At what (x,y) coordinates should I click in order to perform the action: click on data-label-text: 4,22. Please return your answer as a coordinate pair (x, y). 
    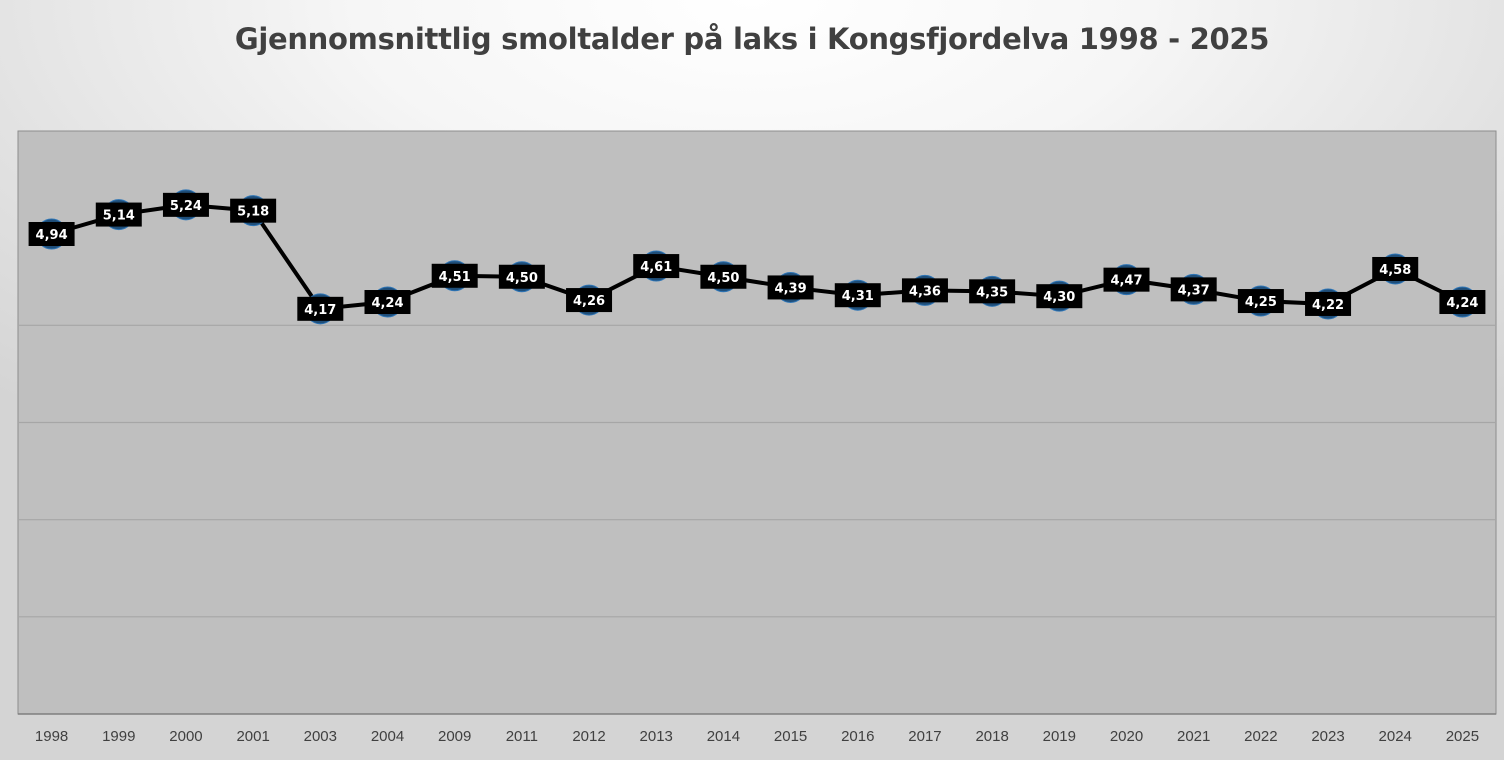
    Looking at the image, I should click on (1328, 305).